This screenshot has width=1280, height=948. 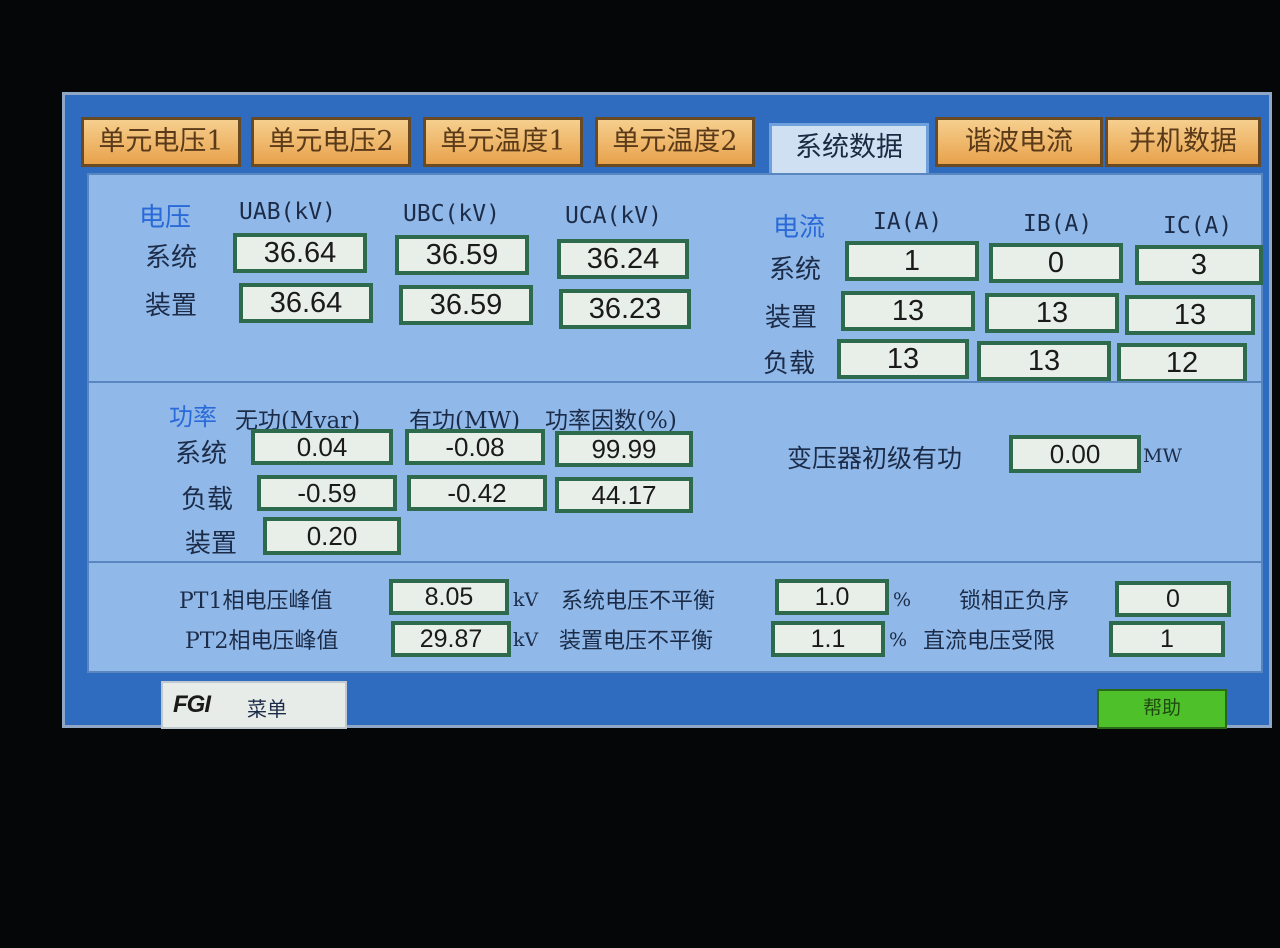 What do you see at coordinates (912, 261) in the screenshot?
I see `value-ia-system: 1` at bounding box center [912, 261].